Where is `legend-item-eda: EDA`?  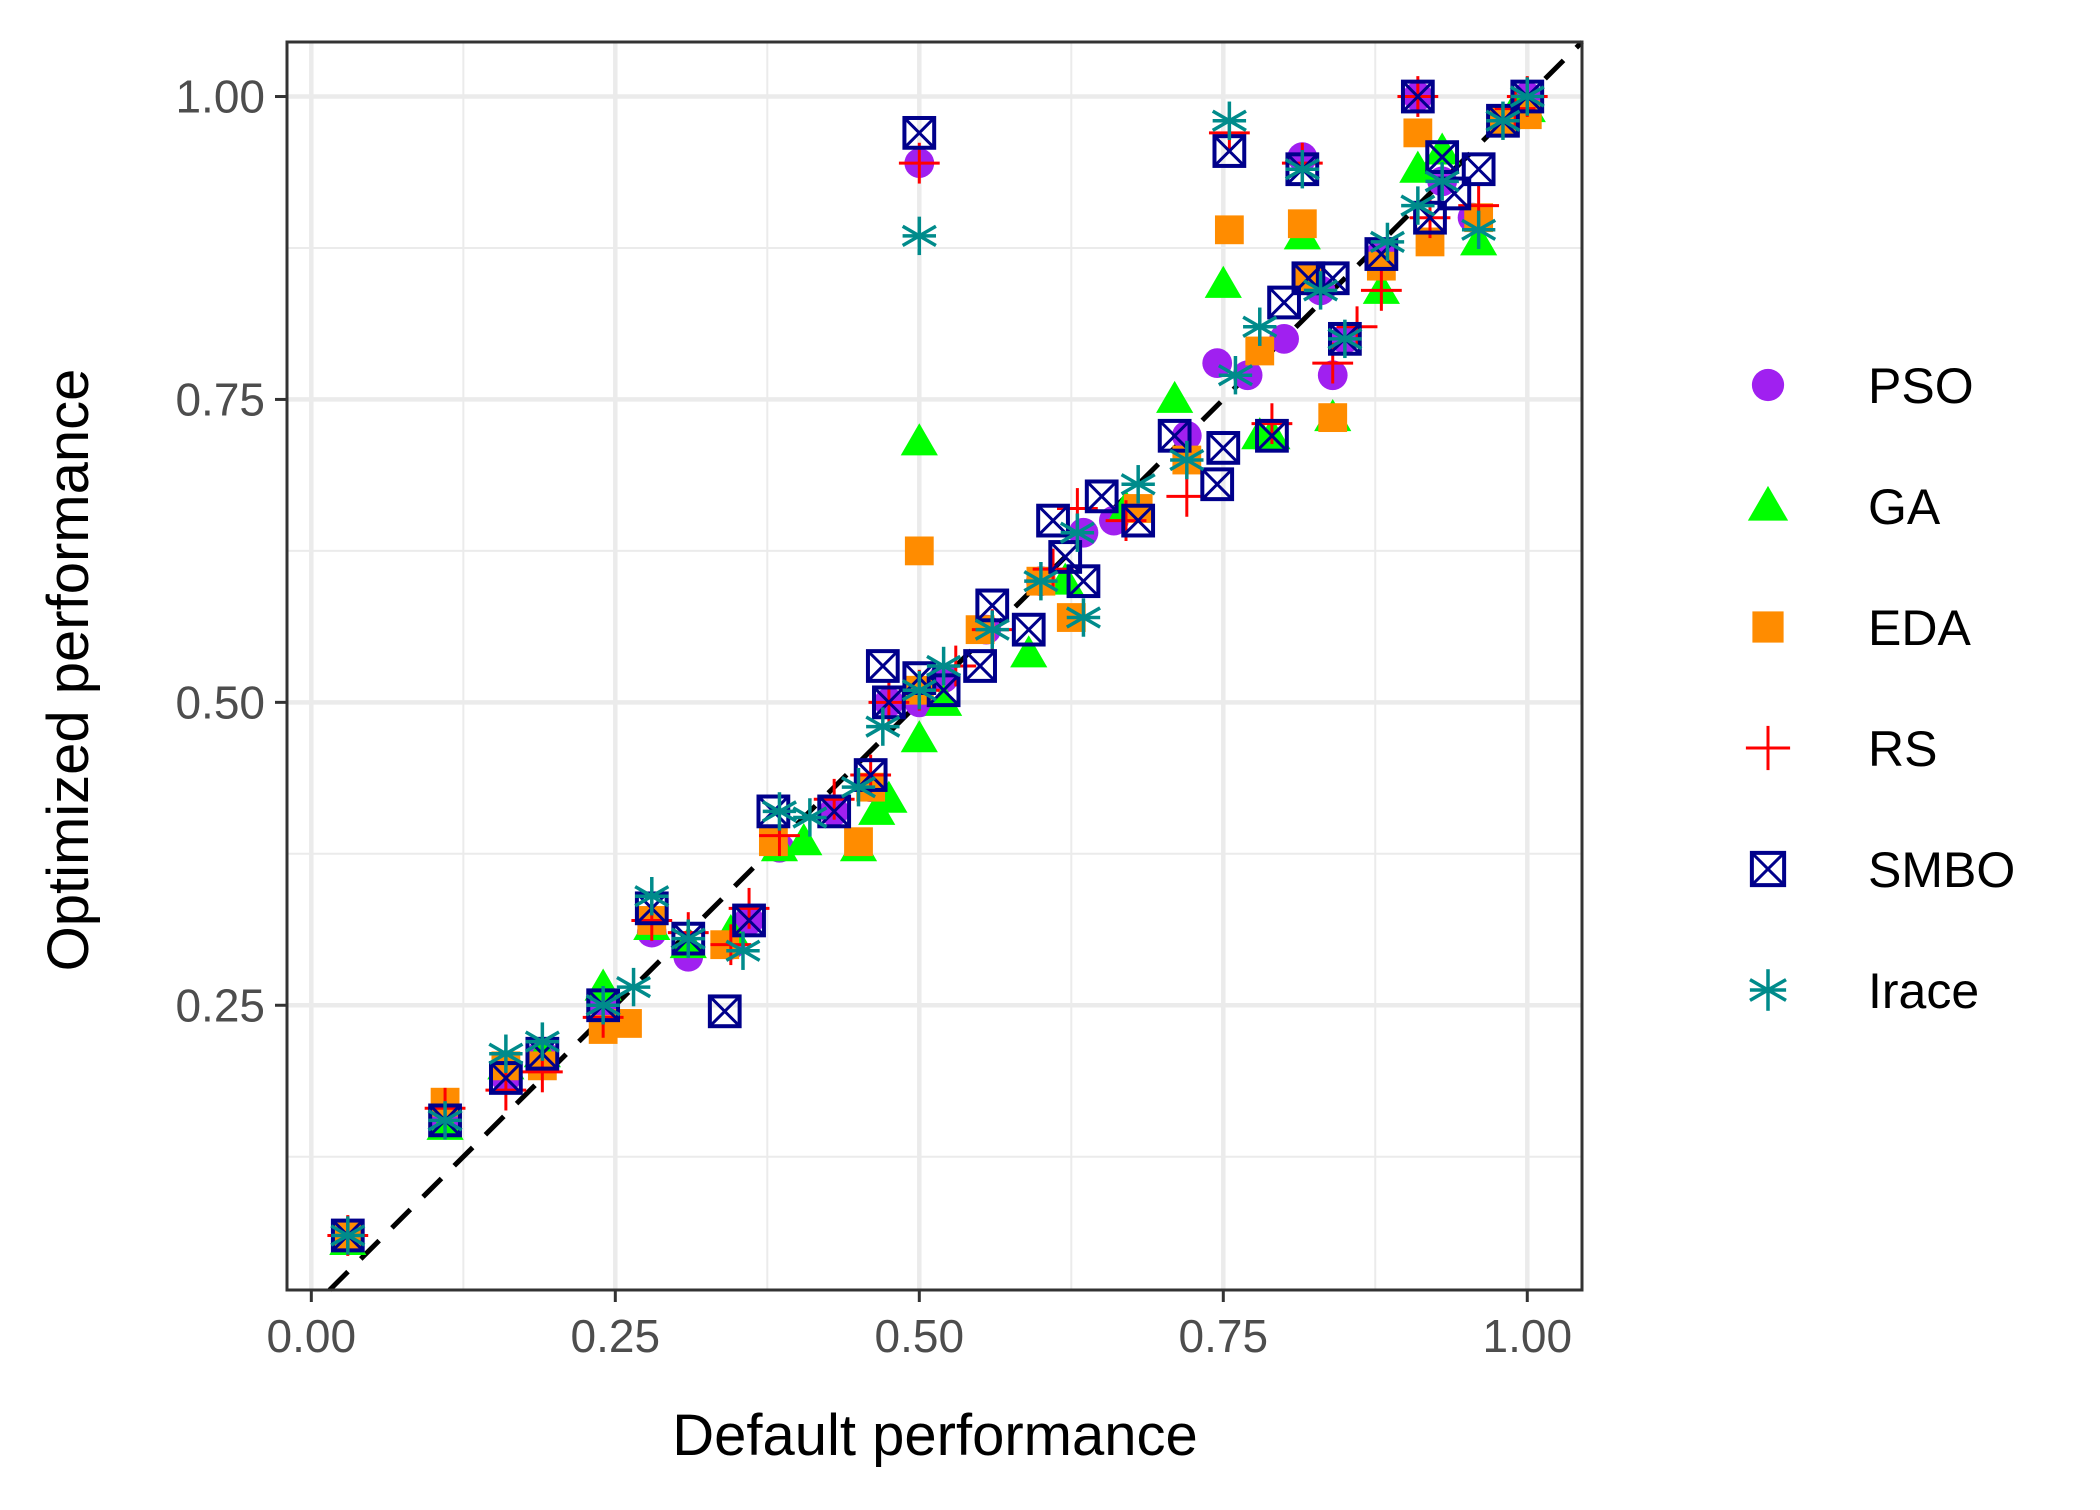 legend-item-eda: EDA is located at coordinates (1861, 628).